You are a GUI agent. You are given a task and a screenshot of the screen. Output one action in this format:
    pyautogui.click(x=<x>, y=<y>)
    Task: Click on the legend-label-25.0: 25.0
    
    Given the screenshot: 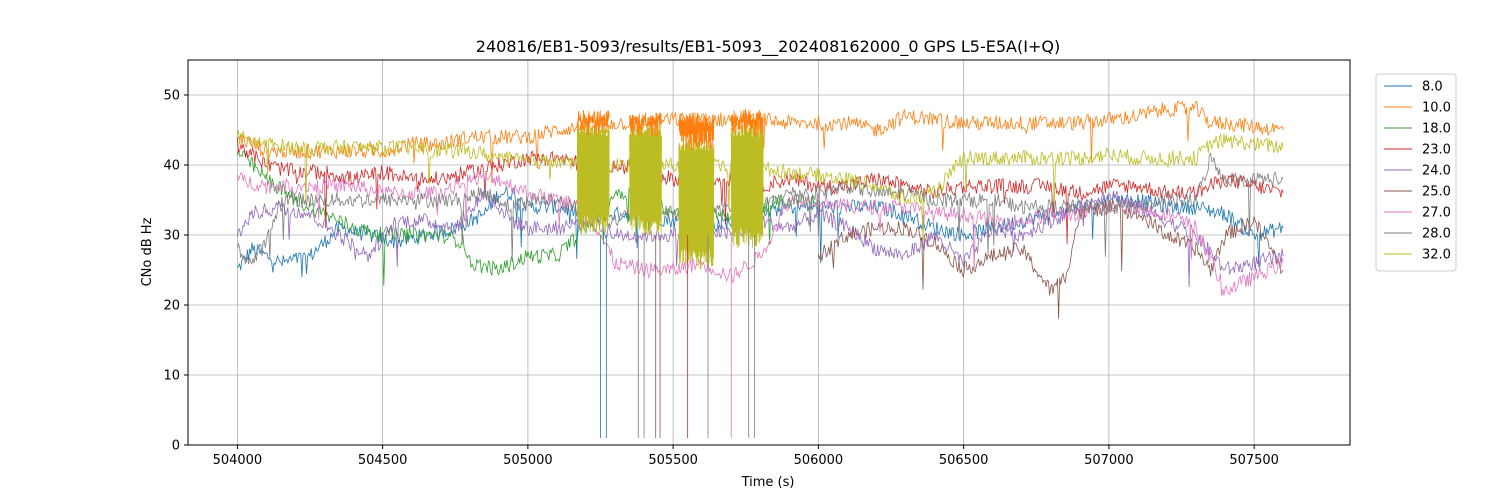 What is the action you would take?
    pyautogui.click(x=1436, y=192)
    